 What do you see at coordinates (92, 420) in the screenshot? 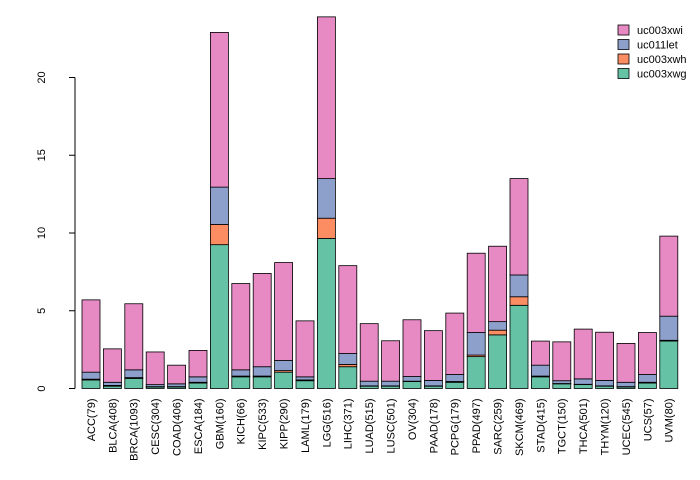
I see `x-tick-label: ACC(79)` at bounding box center [92, 420].